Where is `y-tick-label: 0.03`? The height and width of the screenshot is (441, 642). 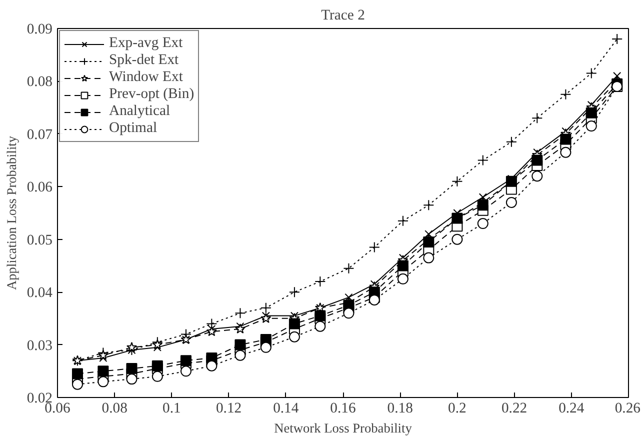
y-tick-label: 0.03 is located at coordinates (39, 346).